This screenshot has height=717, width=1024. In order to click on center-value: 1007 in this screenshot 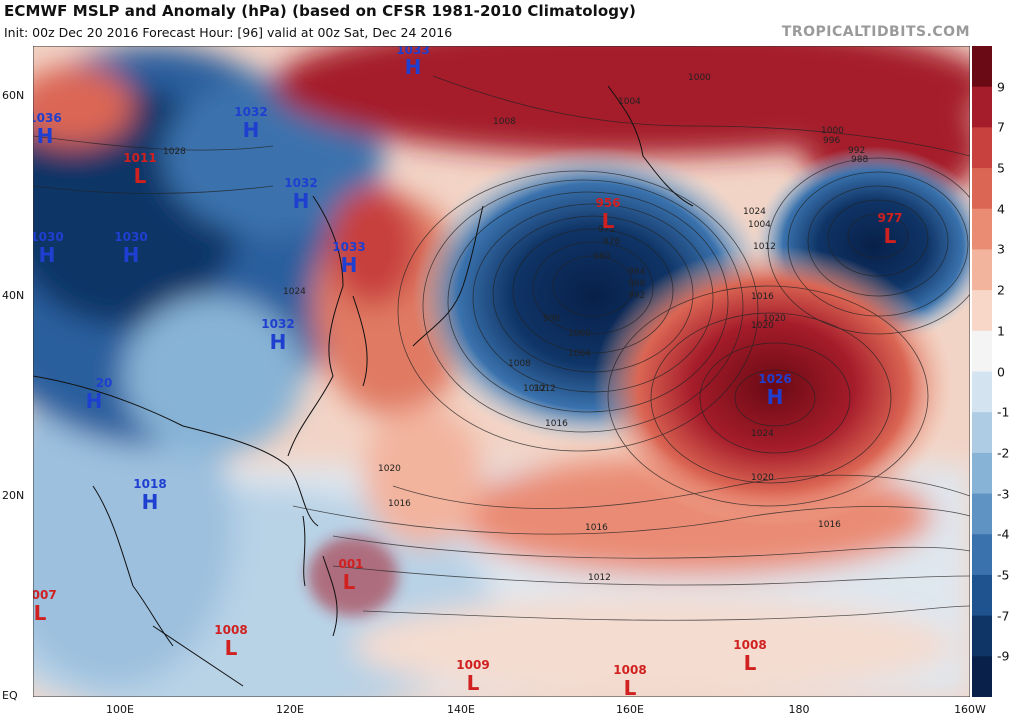, I will do `click(45, 595)`.